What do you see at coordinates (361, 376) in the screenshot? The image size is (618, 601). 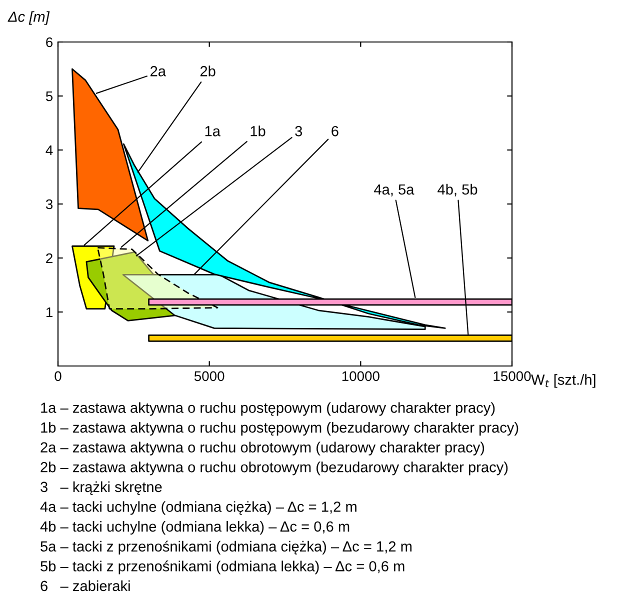 I see `x-tick-label: 10000` at bounding box center [361, 376].